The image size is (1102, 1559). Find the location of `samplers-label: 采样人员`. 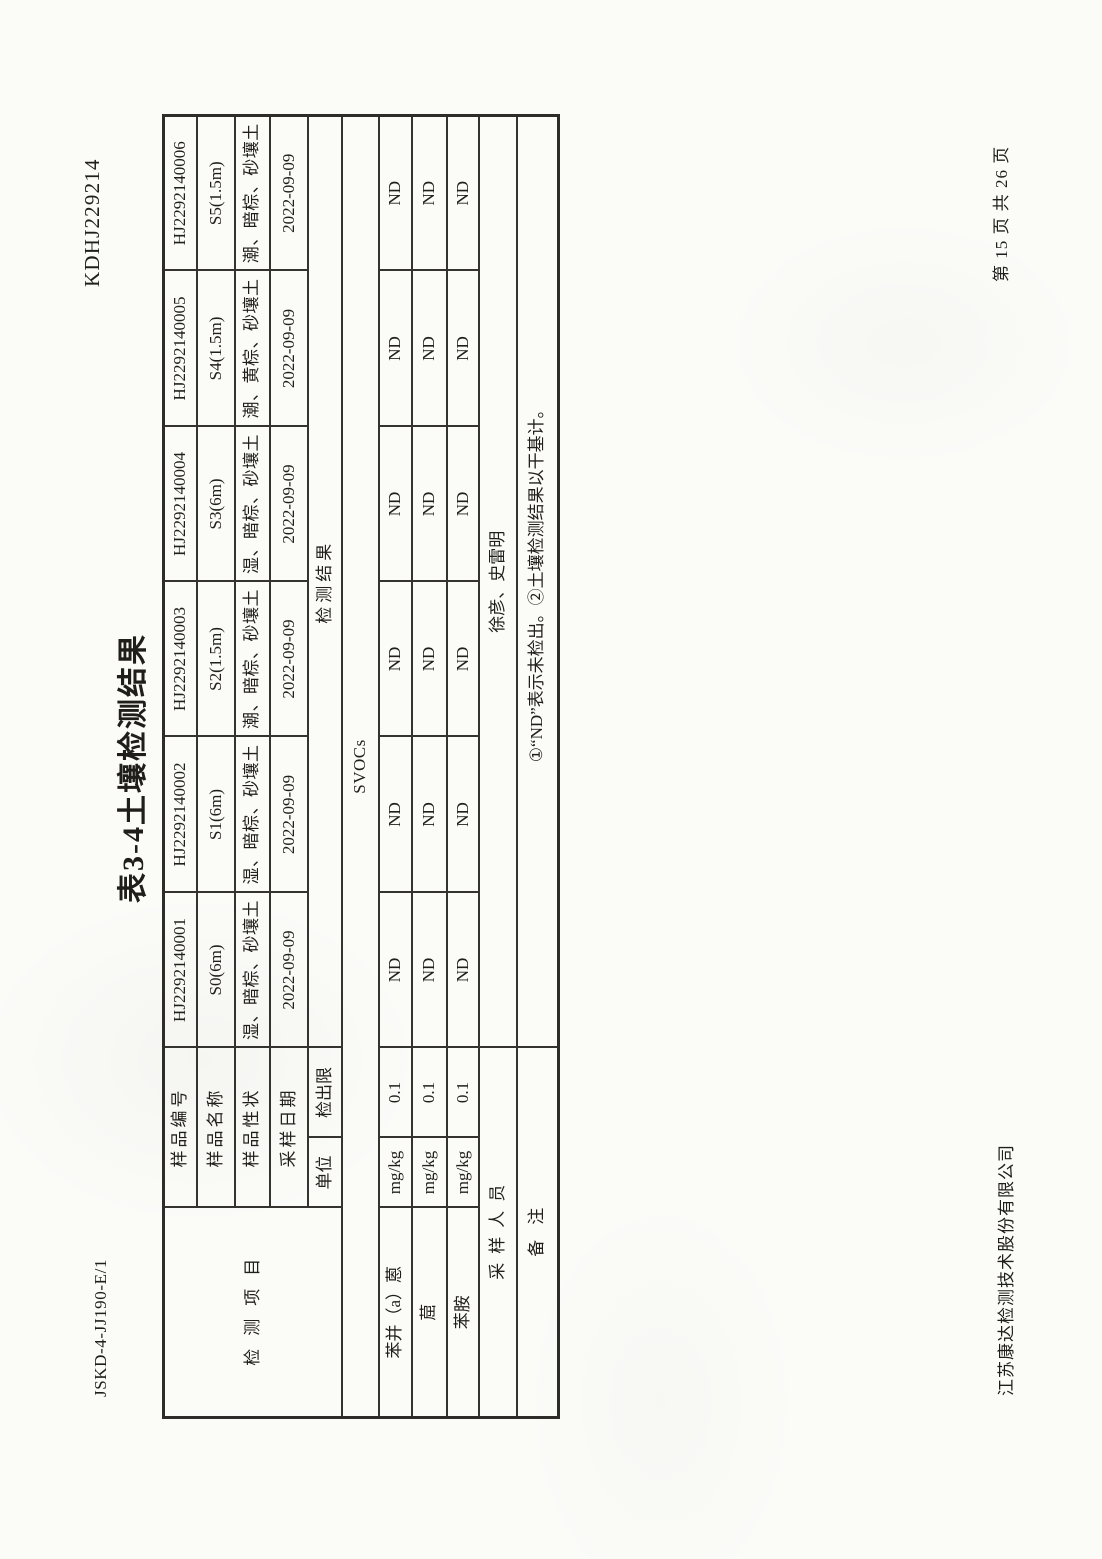

samplers-label: 采样人员 is located at coordinates (497, 1232).